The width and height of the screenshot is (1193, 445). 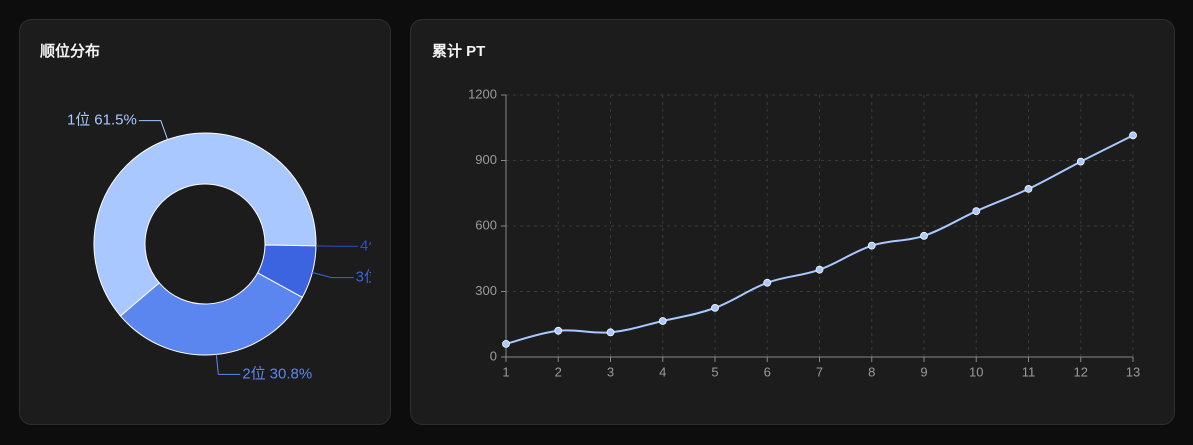 I want to click on x-tick-label: 9, so click(x=923, y=371).